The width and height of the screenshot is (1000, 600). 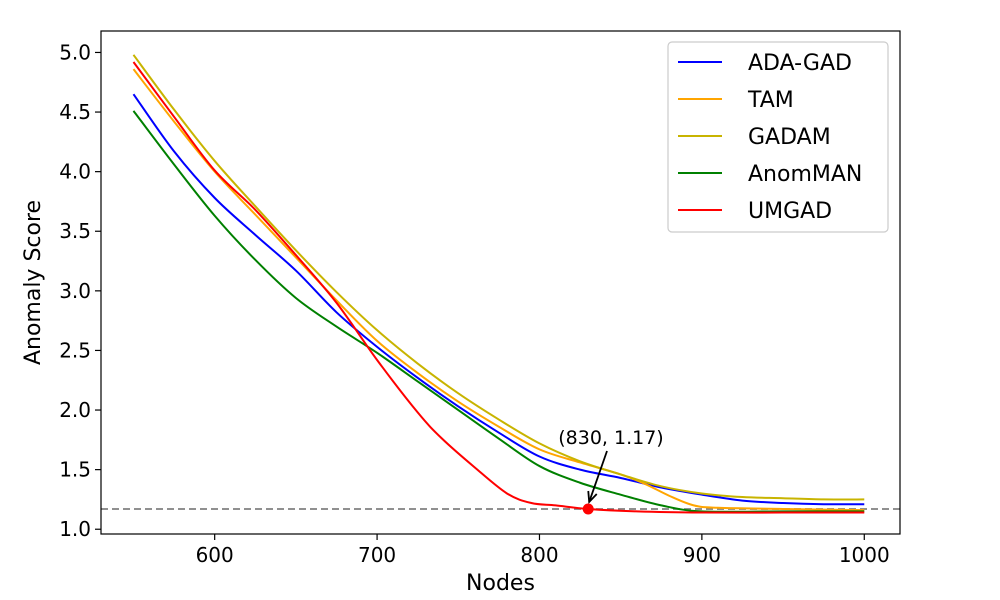 I want to click on x-tick-label: 700, so click(x=377, y=555).